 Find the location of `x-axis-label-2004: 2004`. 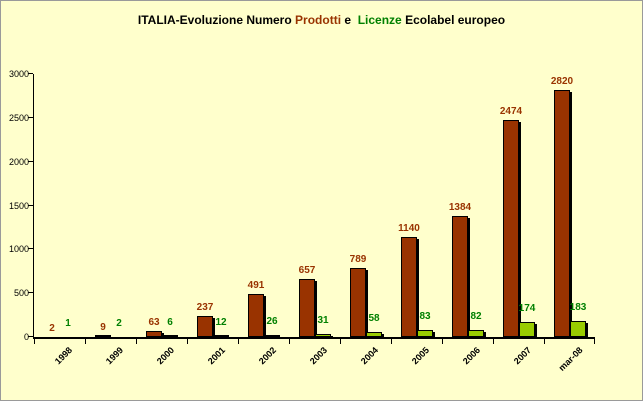

x-axis-label-2004: 2004 is located at coordinates (370, 356).